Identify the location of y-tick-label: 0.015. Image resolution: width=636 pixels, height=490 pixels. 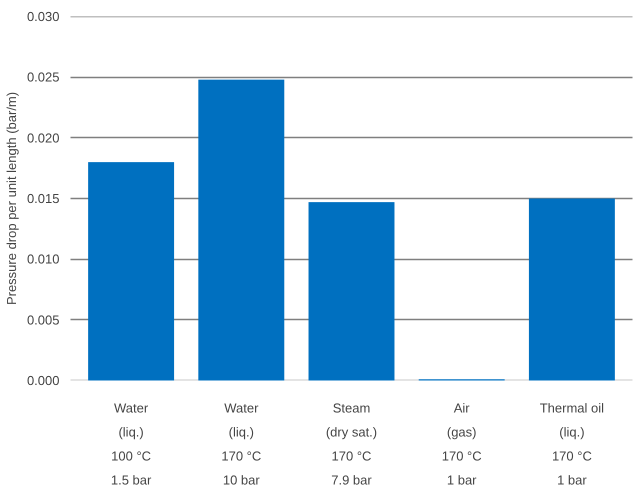
(43, 198).